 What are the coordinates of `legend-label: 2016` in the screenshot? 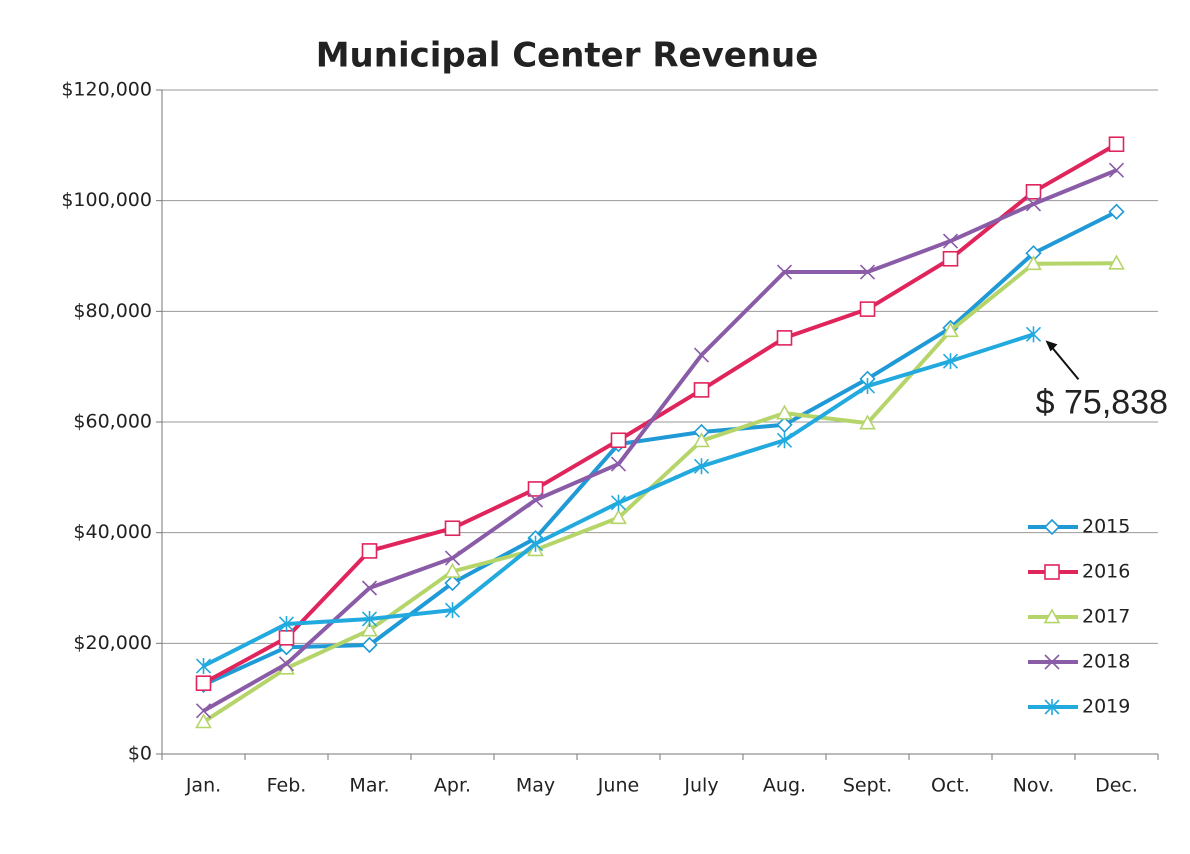 It's located at (1106, 572).